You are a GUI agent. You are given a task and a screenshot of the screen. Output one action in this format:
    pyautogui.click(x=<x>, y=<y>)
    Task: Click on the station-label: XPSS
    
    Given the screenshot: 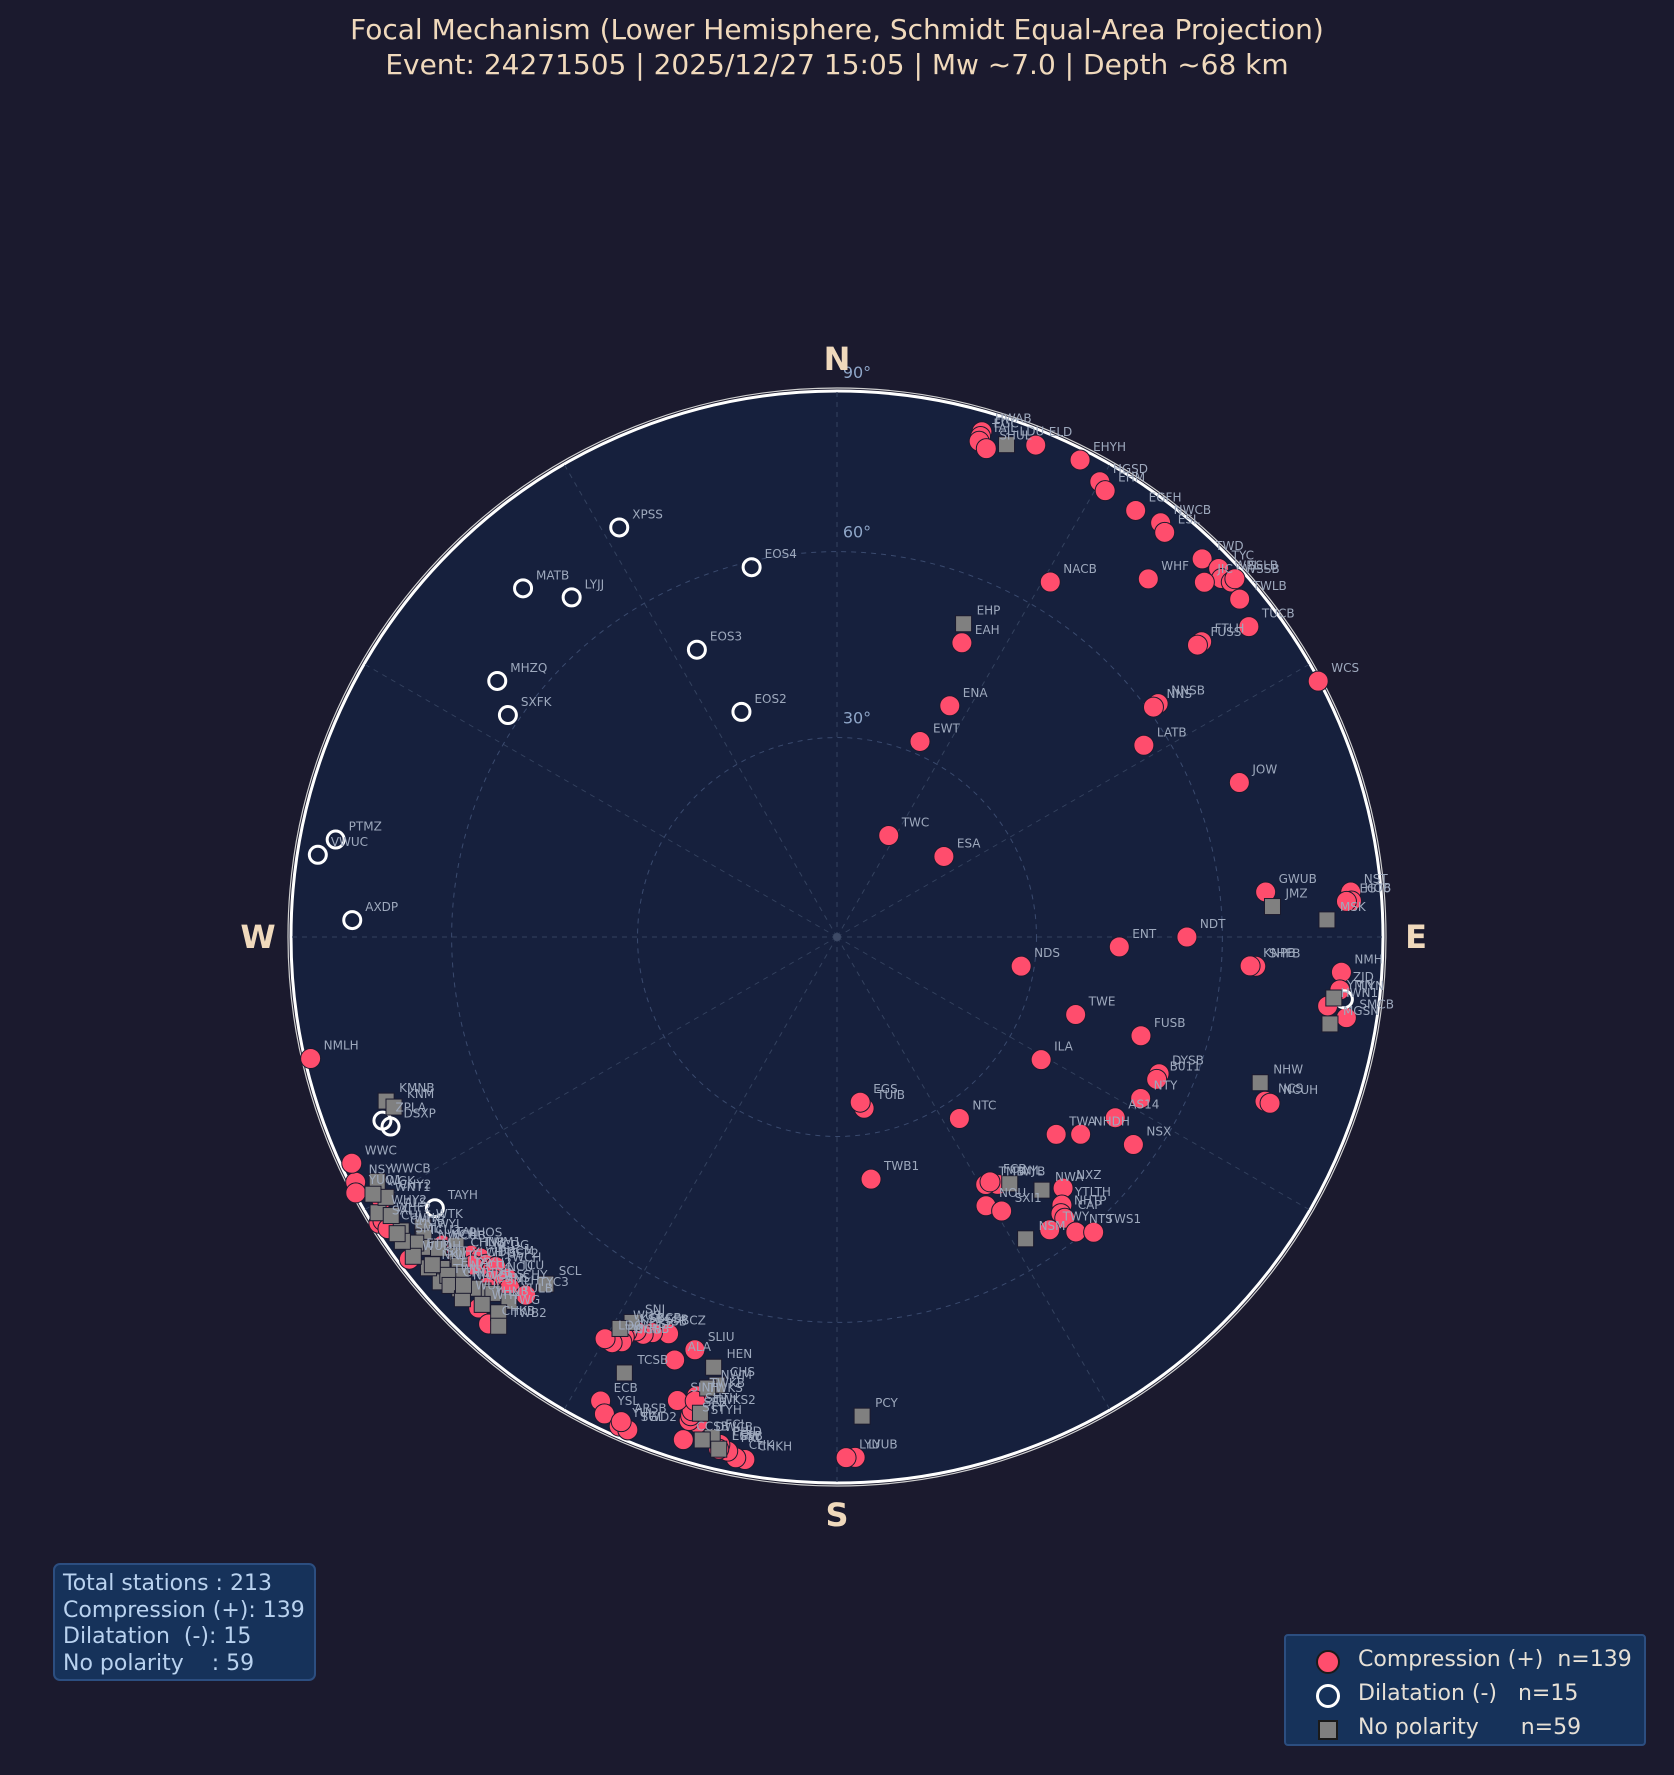 What is the action you would take?
    pyautogui.click(x=647, y=514)
    